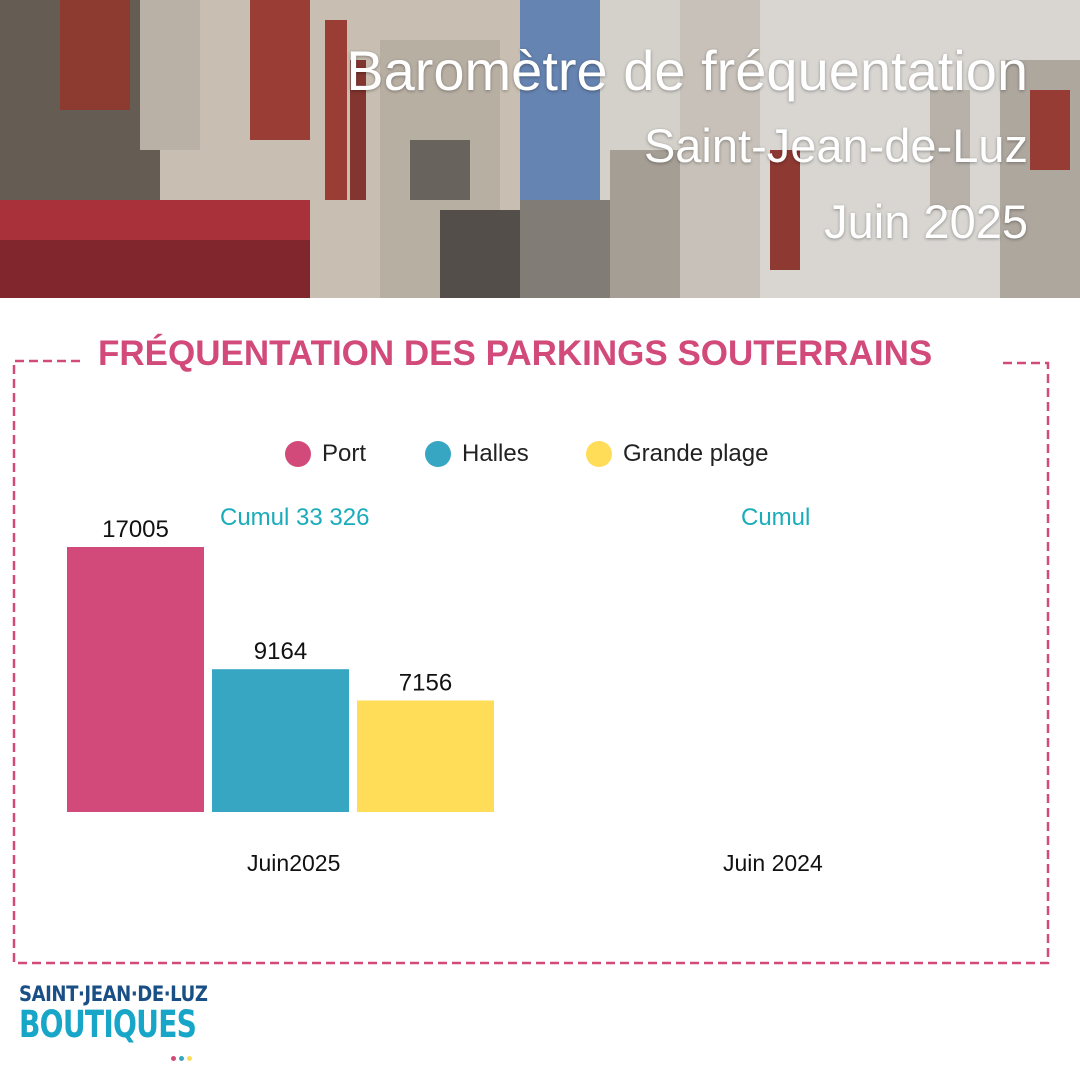 Image resolution: width=1080 pixels, height=1080 pixels. I want to click on saint-jean-de-luz-boutiques-logo: SAINT·JEAN·DE·LUZ BOUTIQUES, so click(113, 1026).